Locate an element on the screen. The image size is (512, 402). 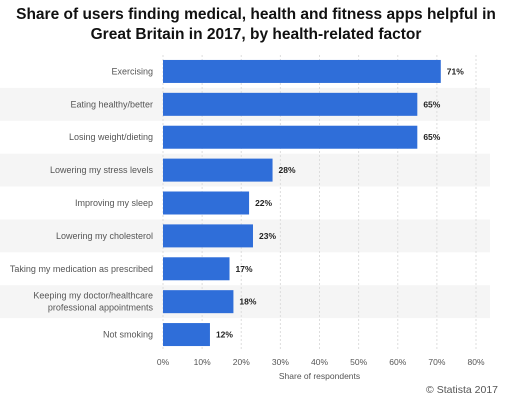
tick-label: 0% is located at coordinates (163, 362).